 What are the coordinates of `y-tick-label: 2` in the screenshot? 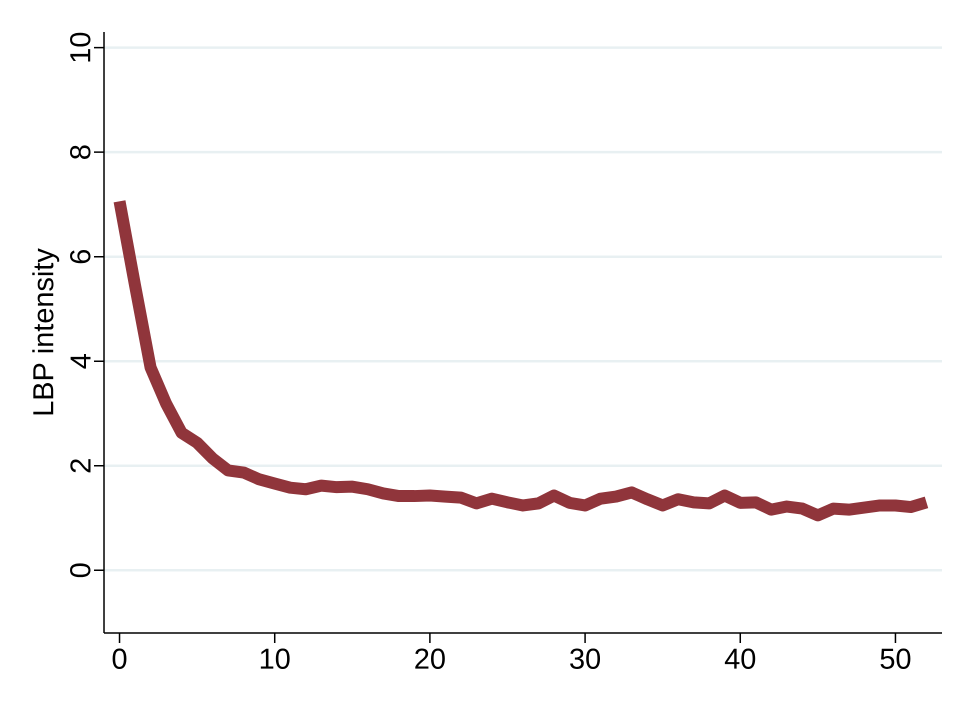 It's located at (80, 465).